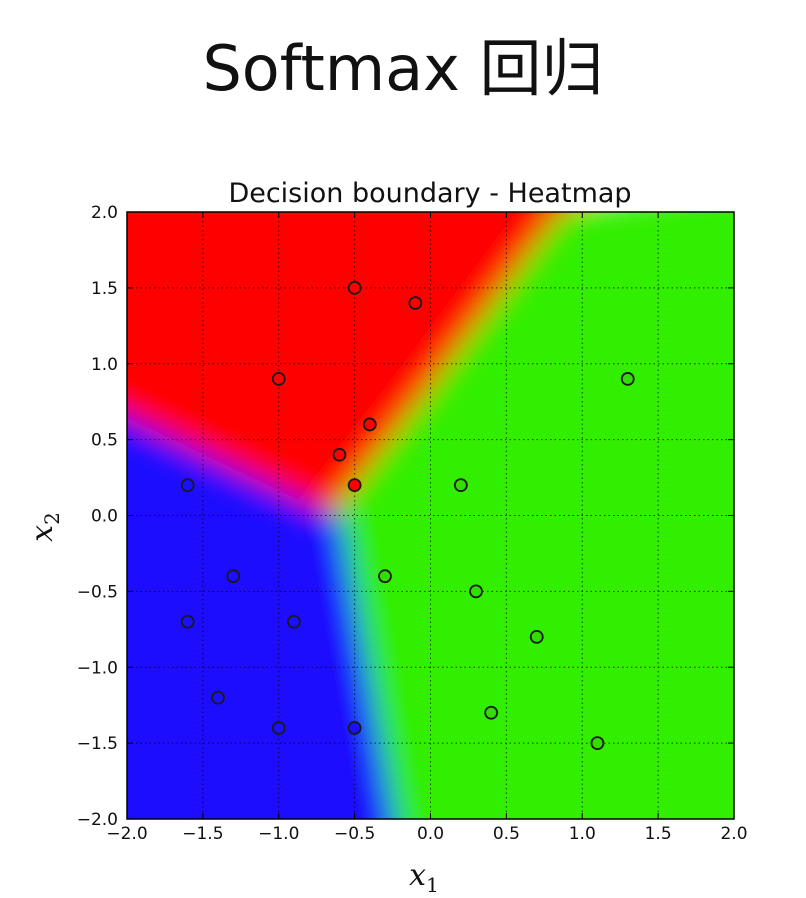 The height and width of the screenshot is (898, 806). Describe the element at coordinates (104, 517) in the screenshot. I see `y-tick-label: 0.0` at that location.